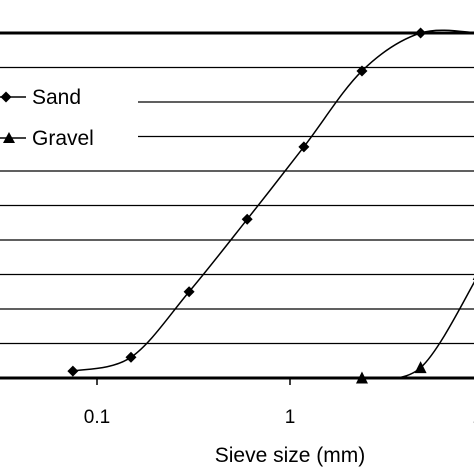  Describe the element at coordinates (56, 97) in the screenshot. I see `legend-label-sand: Sand` at that location.